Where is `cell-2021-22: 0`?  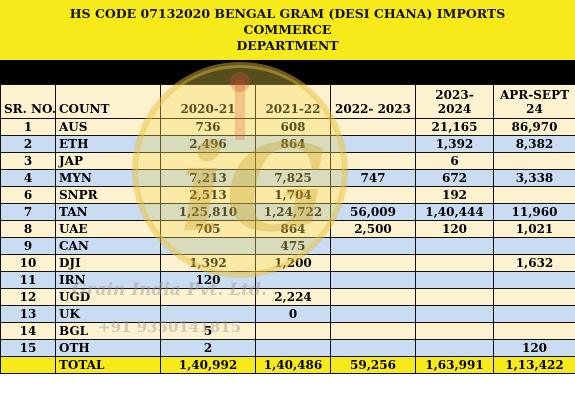
cell-2021-22: 0 is located at coordinates (293, 314).